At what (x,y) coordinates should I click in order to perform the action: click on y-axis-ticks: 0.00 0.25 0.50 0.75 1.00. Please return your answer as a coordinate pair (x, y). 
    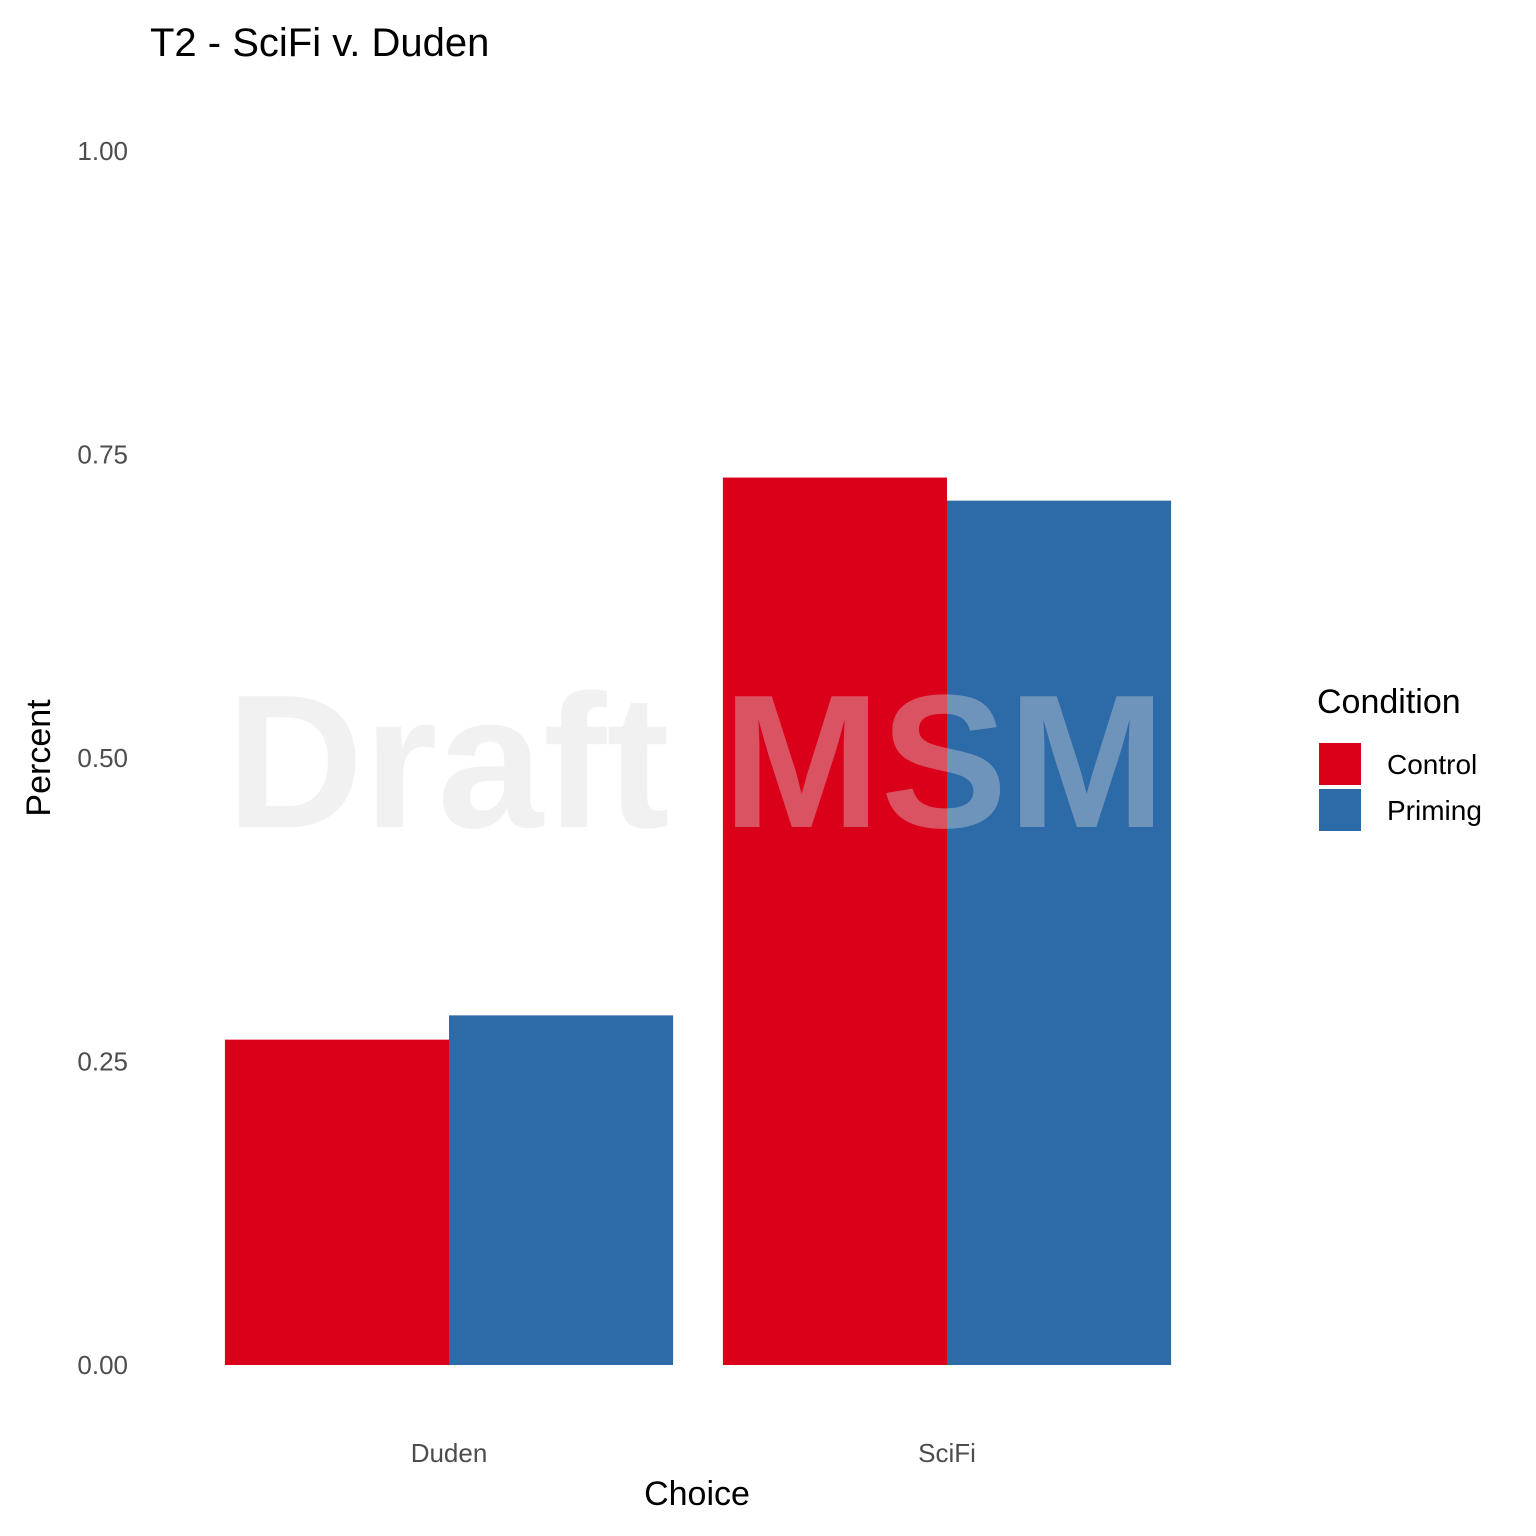
    Looking at the image, I should click on (102, 758).